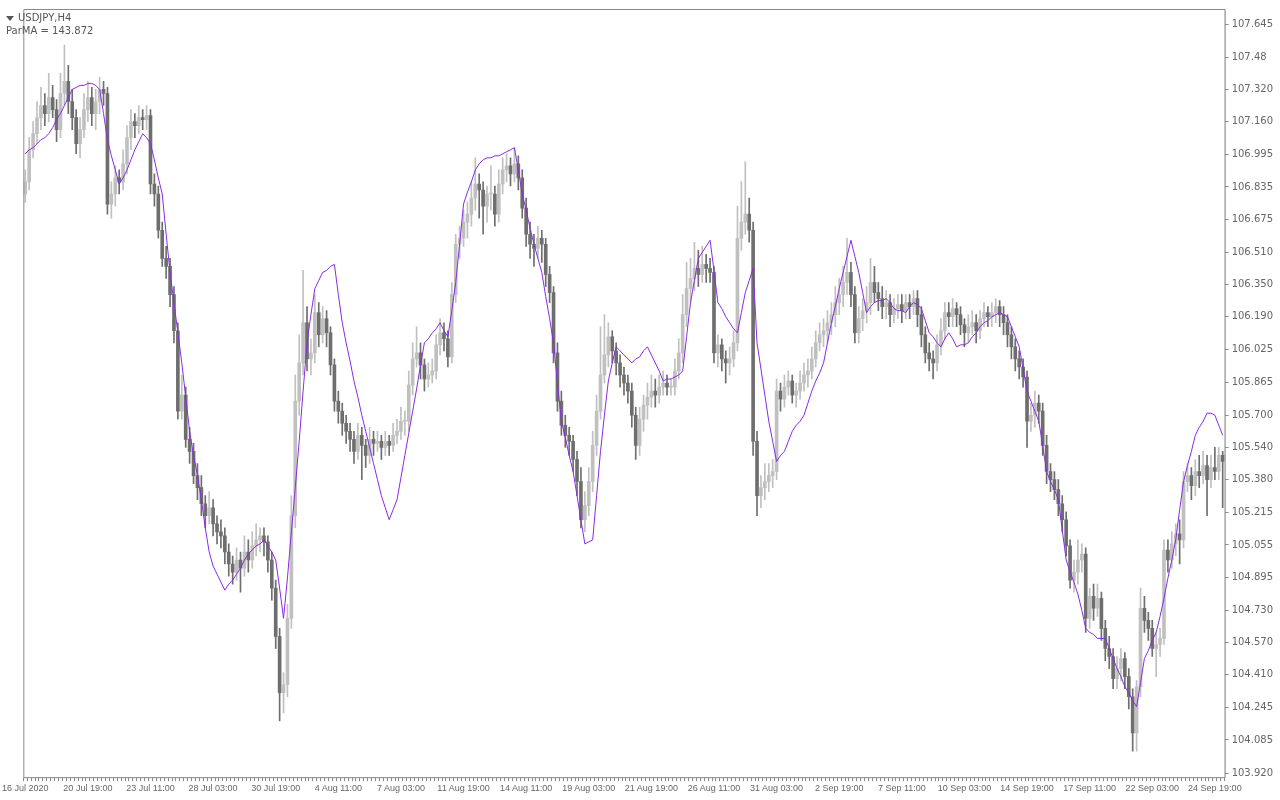  What do you see at coordinates (150, 788) in the screenshot?
I see `x-tick-label: 23 Jul 11:00` at bounding box center [150, 788].